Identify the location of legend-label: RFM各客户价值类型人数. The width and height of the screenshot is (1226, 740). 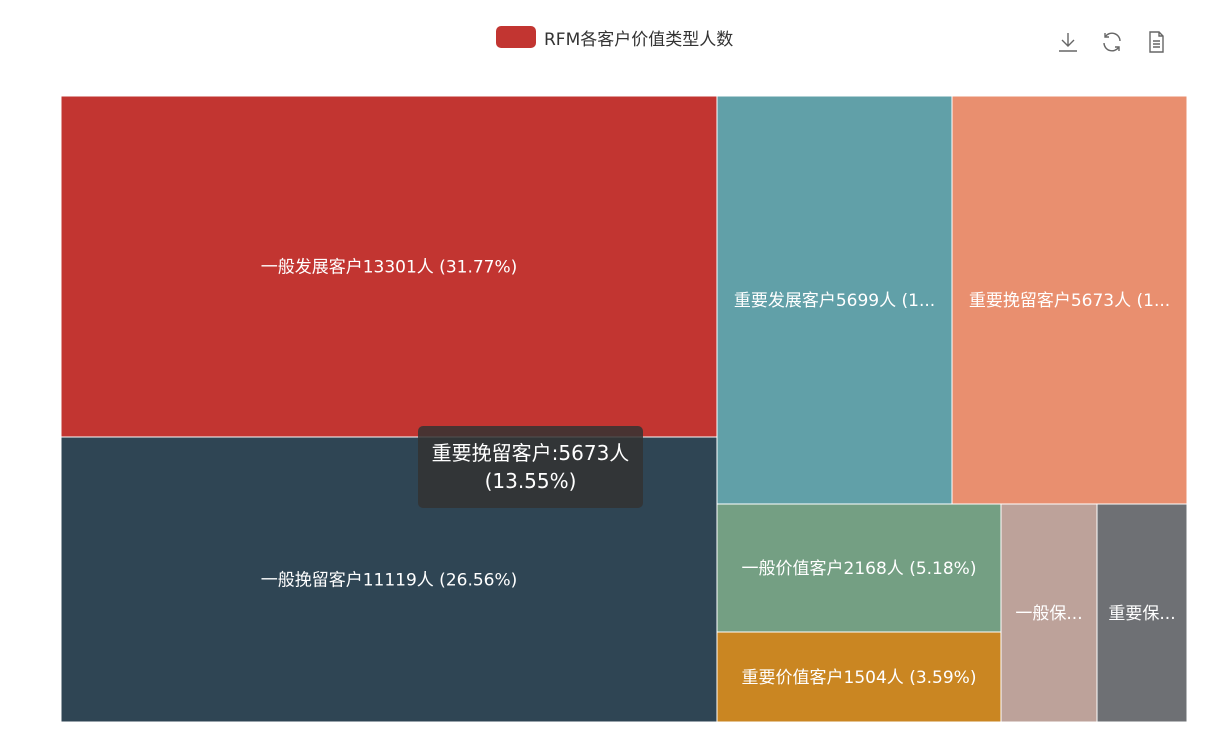
(639, 39).